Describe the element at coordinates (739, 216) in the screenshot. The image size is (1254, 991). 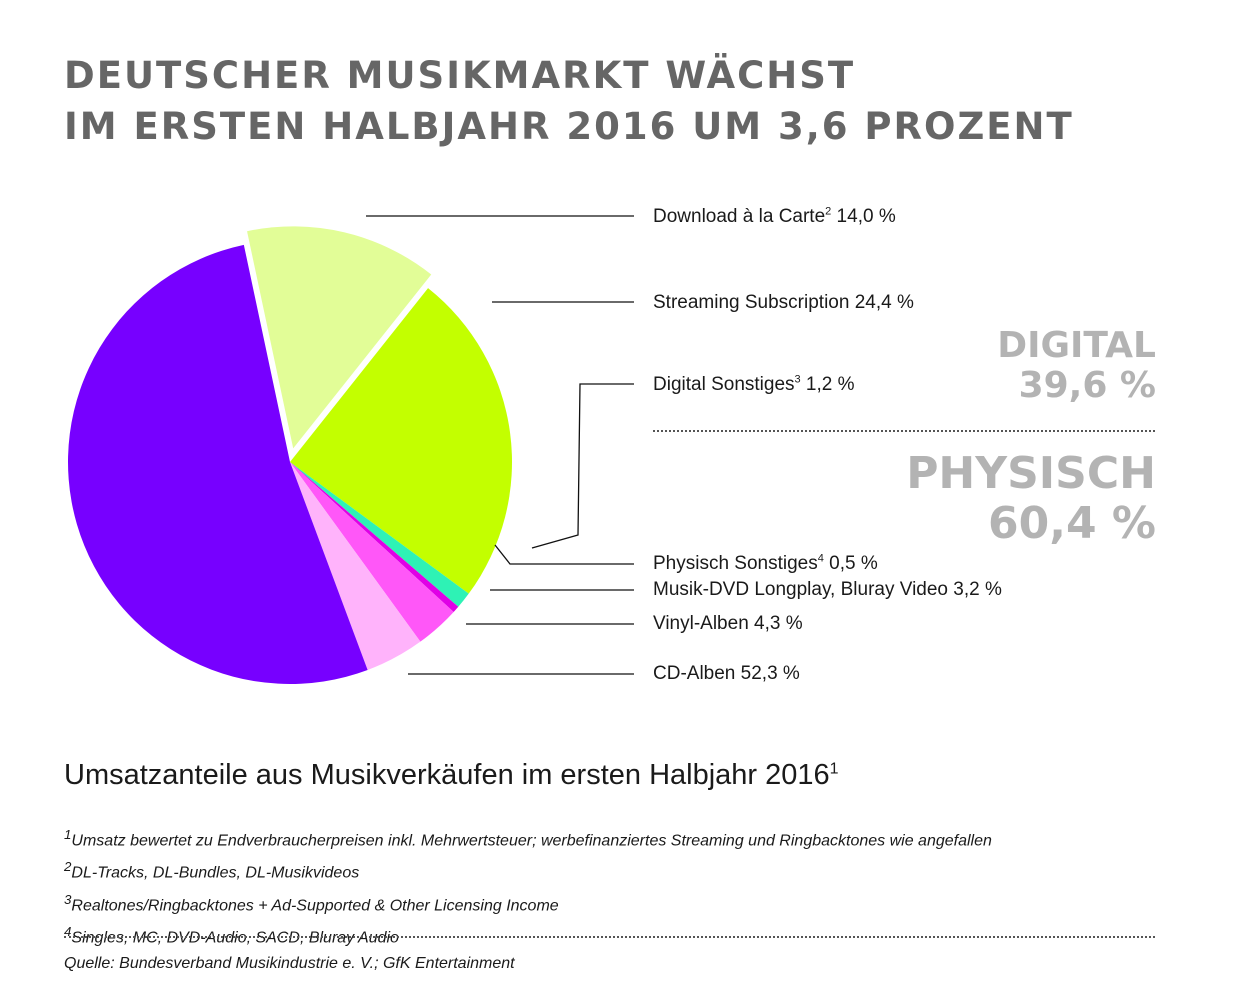
I see `slice-label-name: Download à la Carte` at that location.